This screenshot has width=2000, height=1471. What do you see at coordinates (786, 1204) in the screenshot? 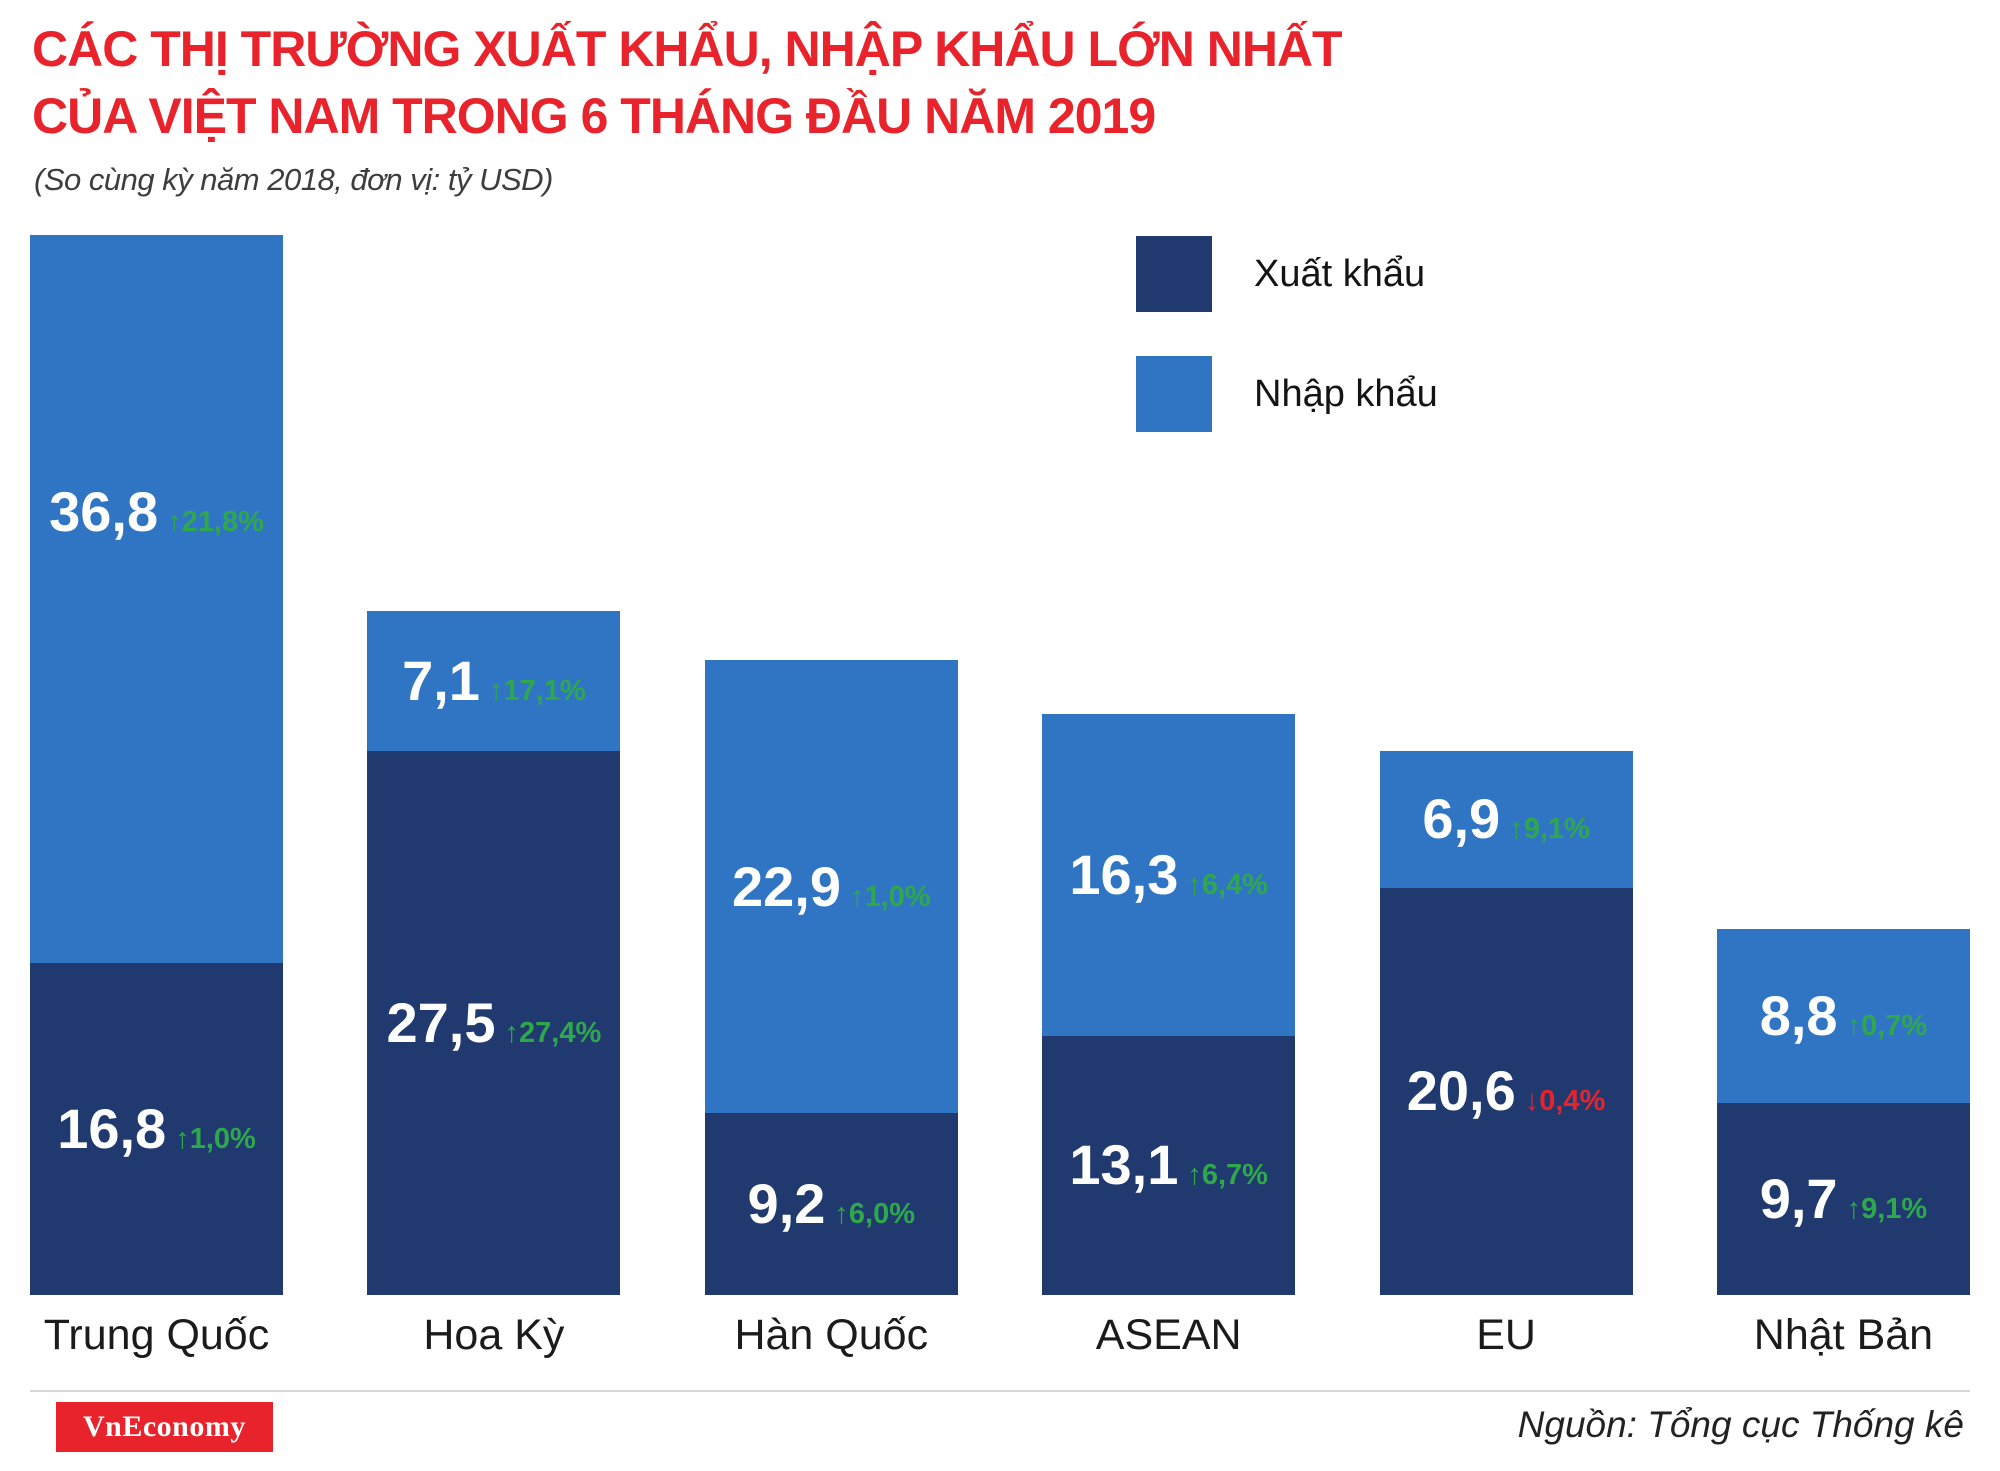
I see `value-label: 9,2` at bounding box center [786, 1204].